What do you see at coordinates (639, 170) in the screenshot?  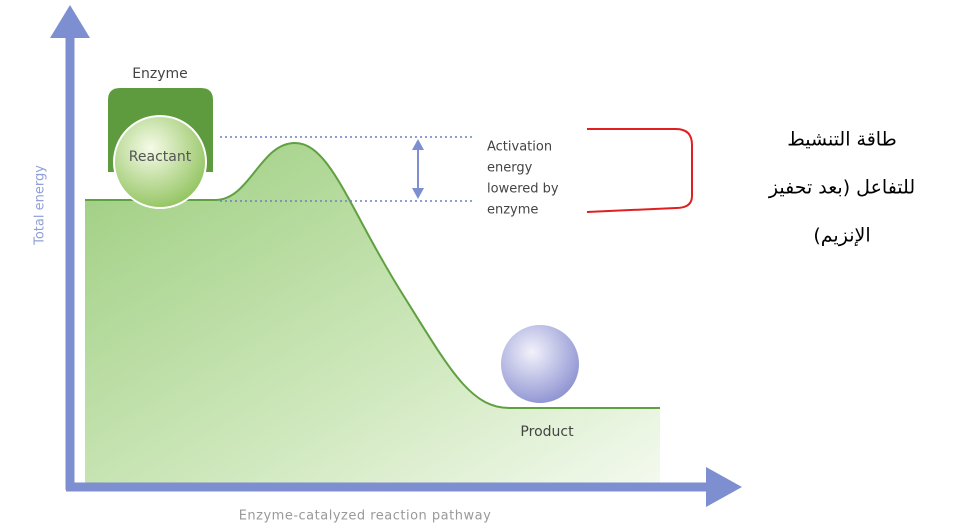 I see `bracket` at bounding box center [639, 170].